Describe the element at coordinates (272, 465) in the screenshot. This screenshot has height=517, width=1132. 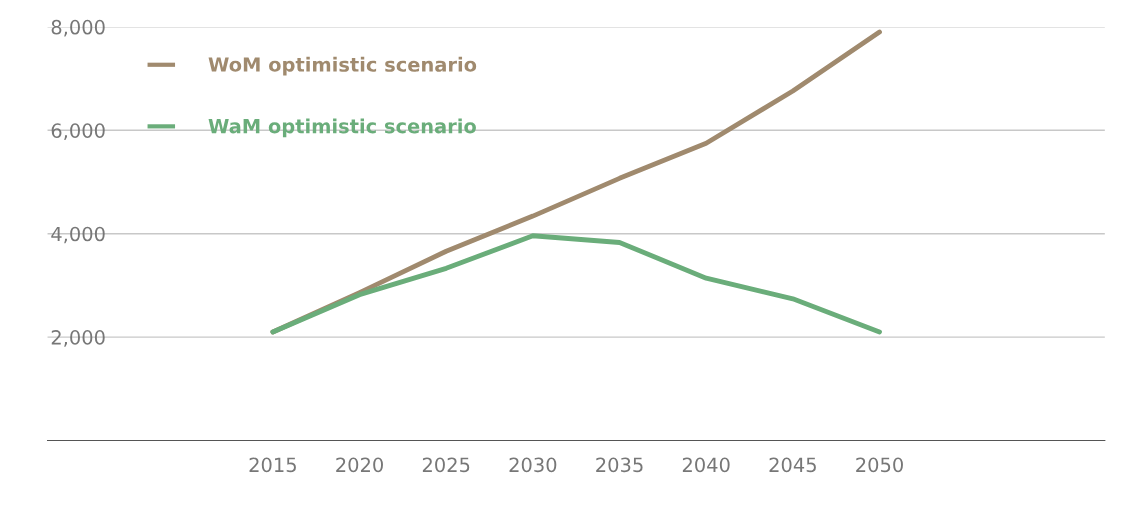
I see `x-tick-label: 2015` at that location.